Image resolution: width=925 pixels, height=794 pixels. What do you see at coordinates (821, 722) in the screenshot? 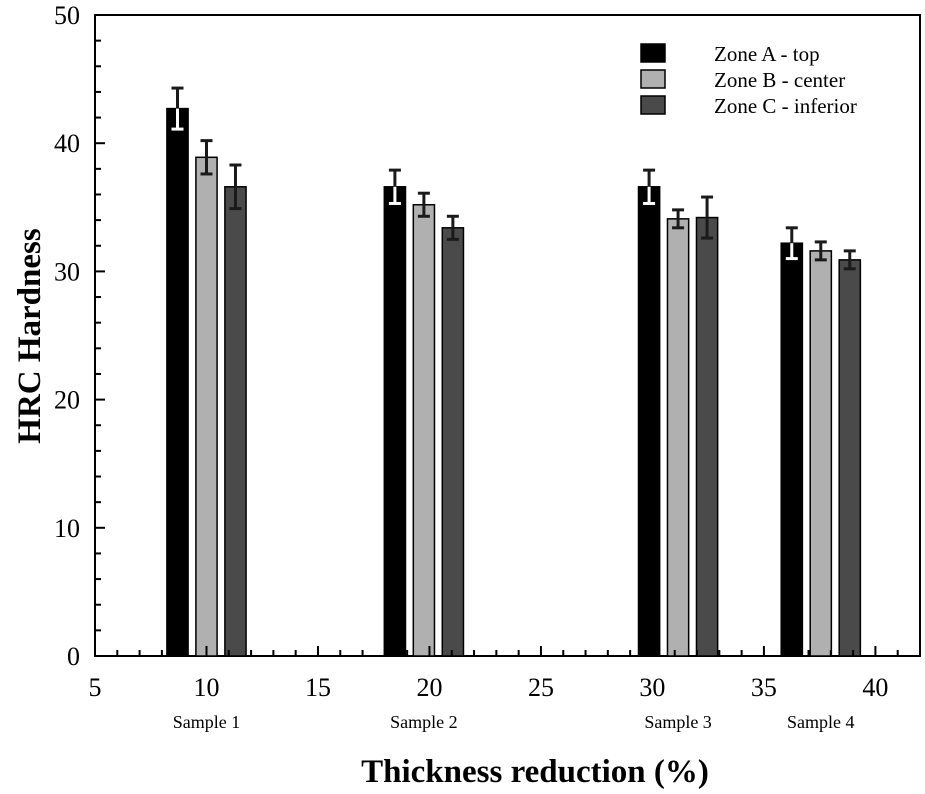
I see `sample-label-4: Sample 4` at bounding box center [821, 722].